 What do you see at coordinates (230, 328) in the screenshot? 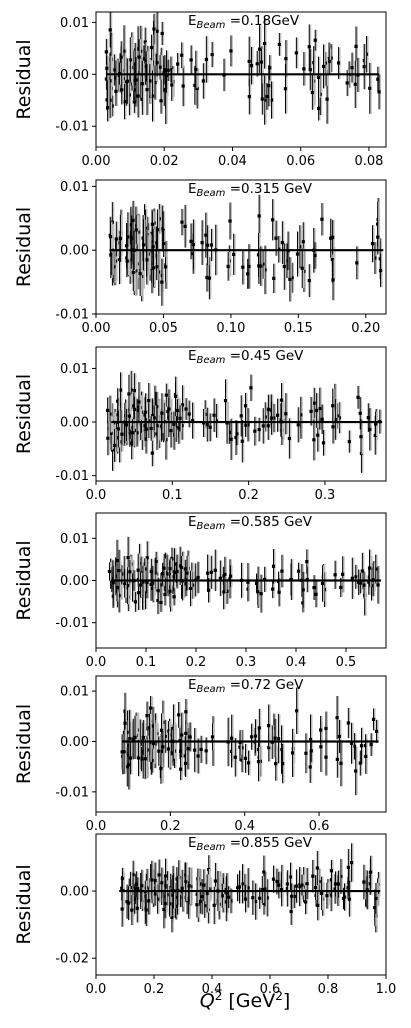
I see `x-tick-label: 0.10` at bounding box center [230, 328].